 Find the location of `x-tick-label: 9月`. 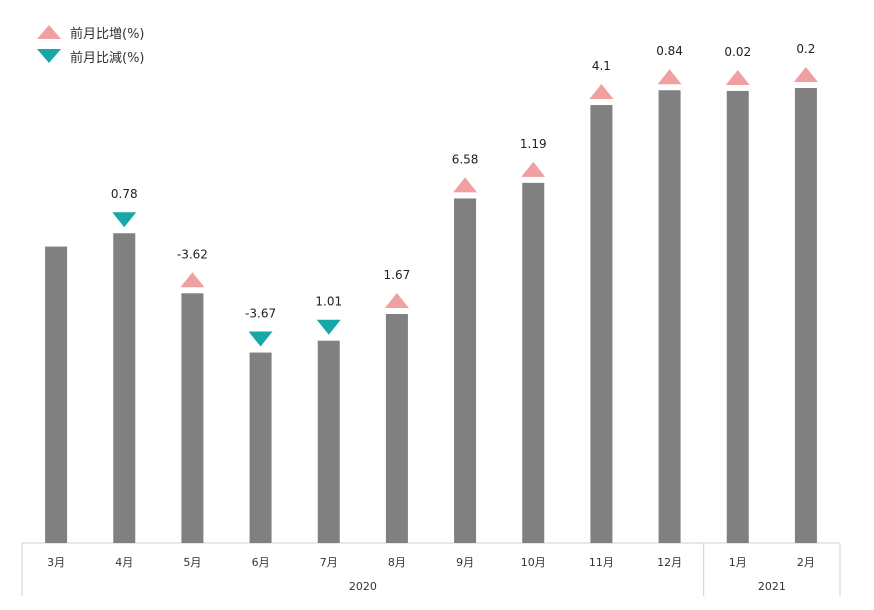

x-tick-label: 9月 is located at coordinates (465, 562).